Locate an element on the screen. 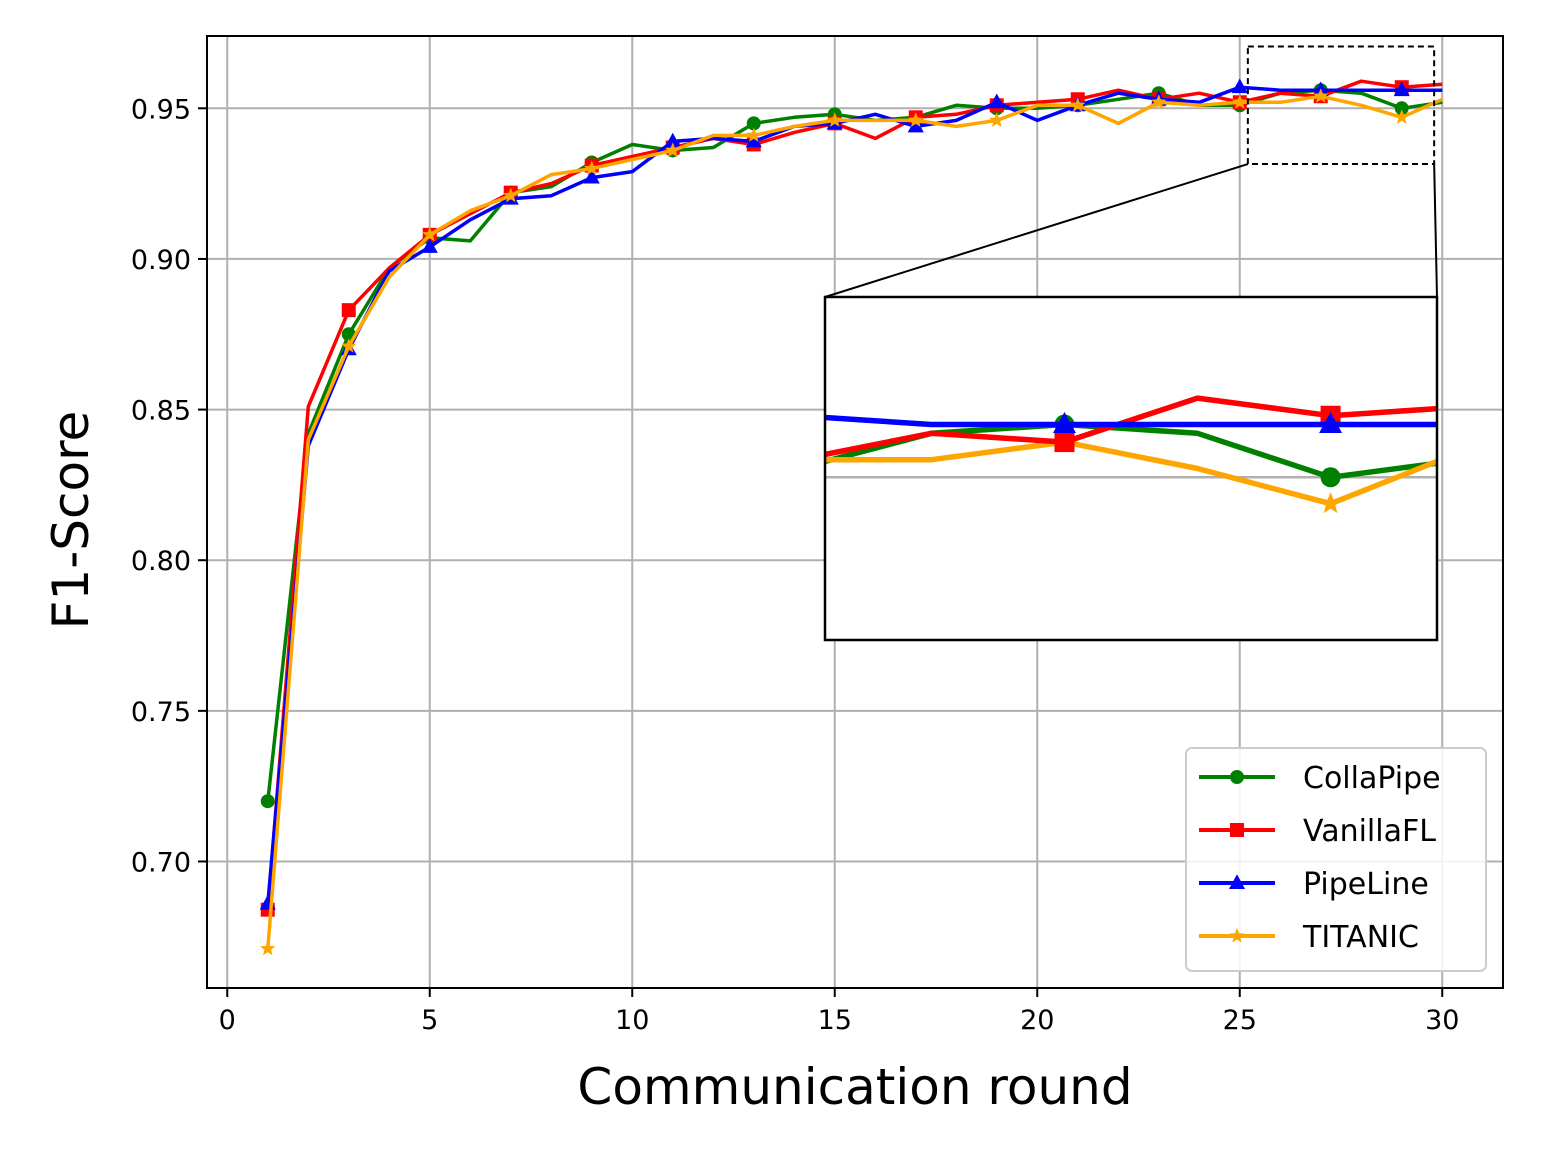 The height and width of the screenshot is (1154, 1541). legend-label: CollaPipe is located at coordinates (1372, 778).